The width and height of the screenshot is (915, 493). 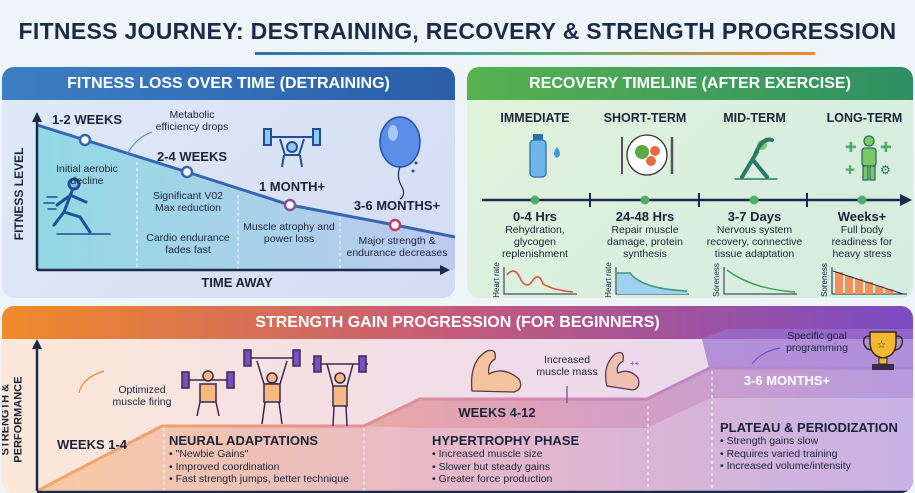 I want to click on phase-item: • Greater force production, so click(x=492, y=479).